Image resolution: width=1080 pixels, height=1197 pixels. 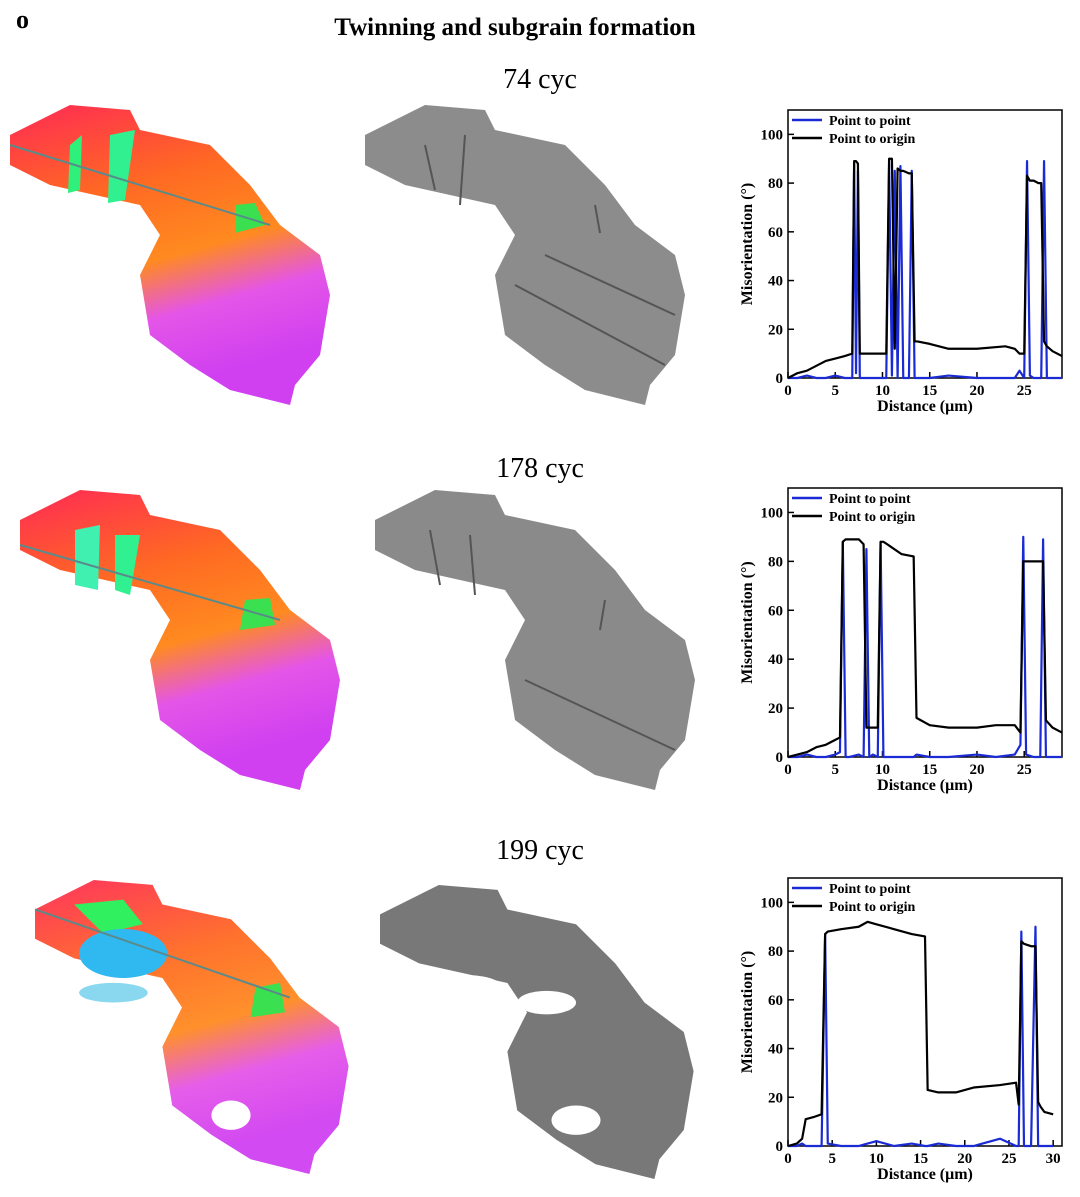 I want to click on panel-label: o, so click(x=22, y=19).